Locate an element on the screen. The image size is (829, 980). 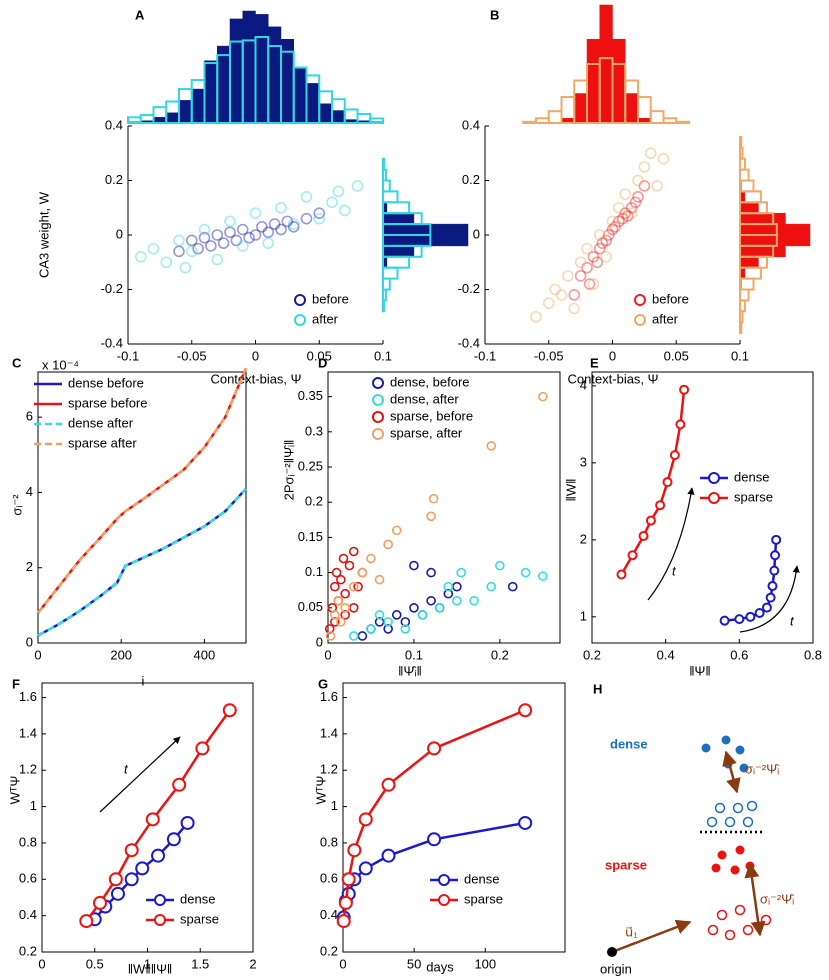
y-axis-label: ‖W‖ is located at coordinates (570, 489).